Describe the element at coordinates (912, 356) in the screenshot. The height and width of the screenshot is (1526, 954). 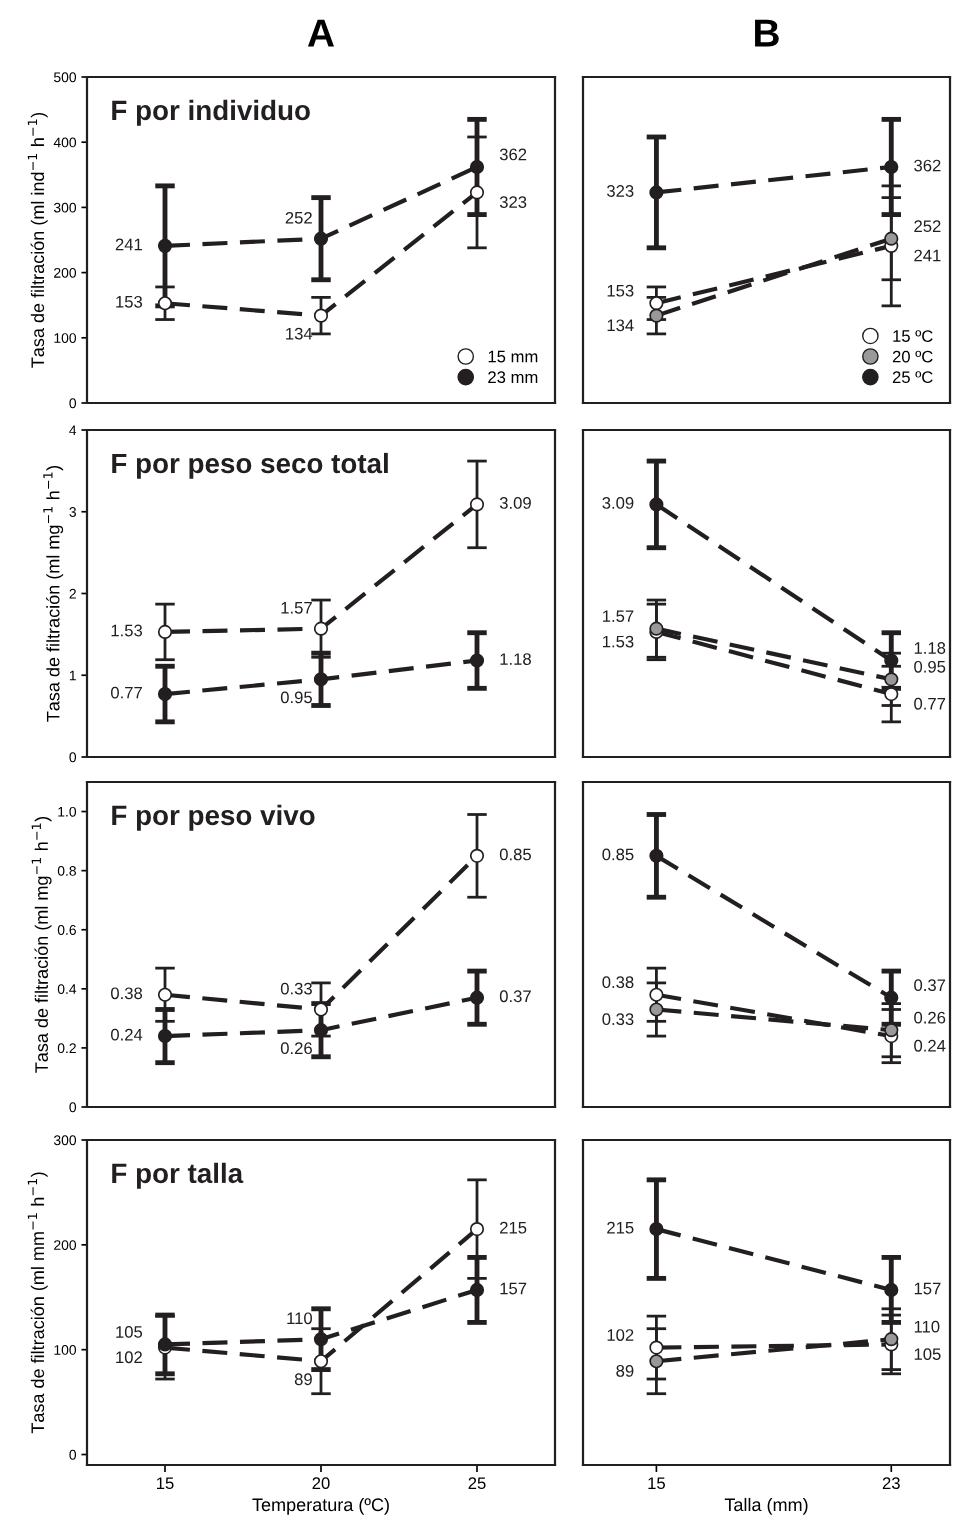
I see `legend-label: 20 ºC` at that location.